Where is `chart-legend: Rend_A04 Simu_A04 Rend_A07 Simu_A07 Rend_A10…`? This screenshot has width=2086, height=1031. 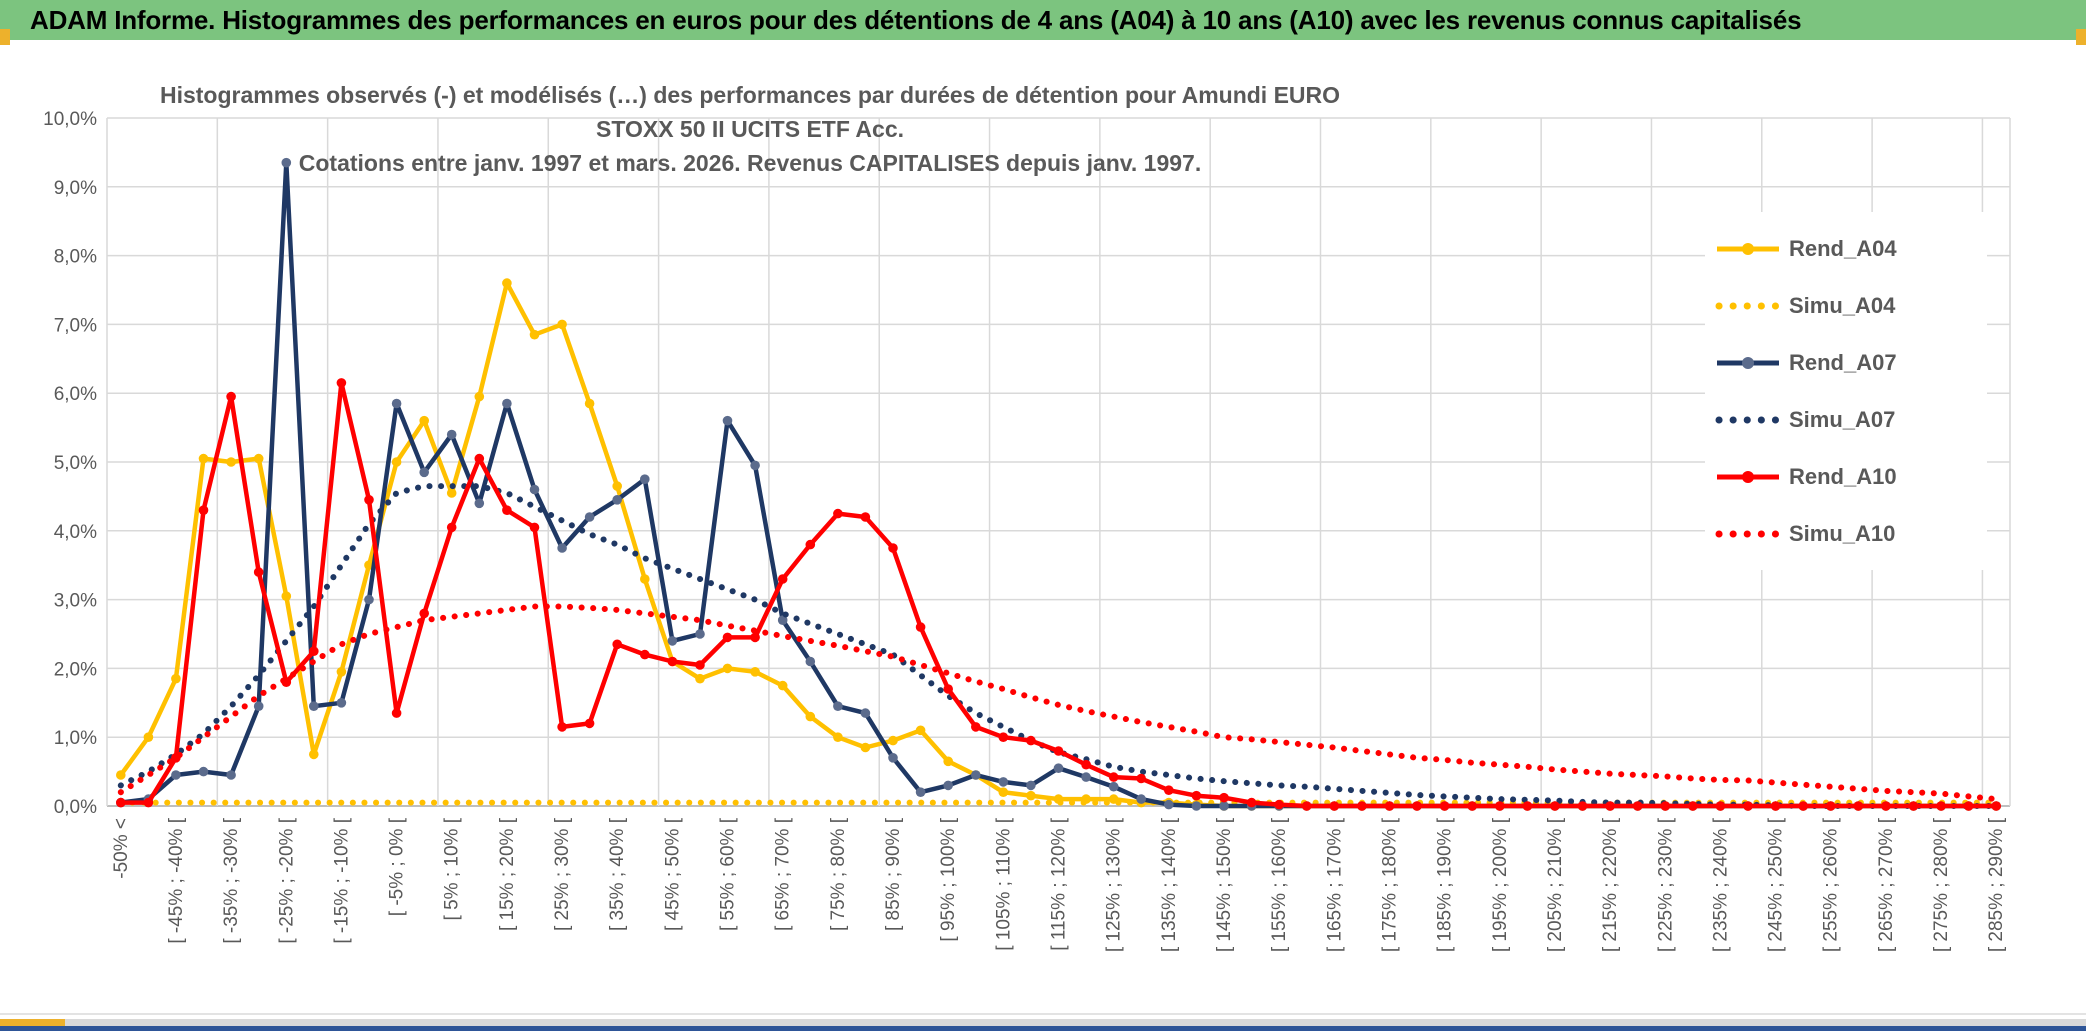 chart-legend: Rend_A04 Simu_A04 Rend_A07 Simu_A07 Rend_A10… is located at coordinates (1846, 391).